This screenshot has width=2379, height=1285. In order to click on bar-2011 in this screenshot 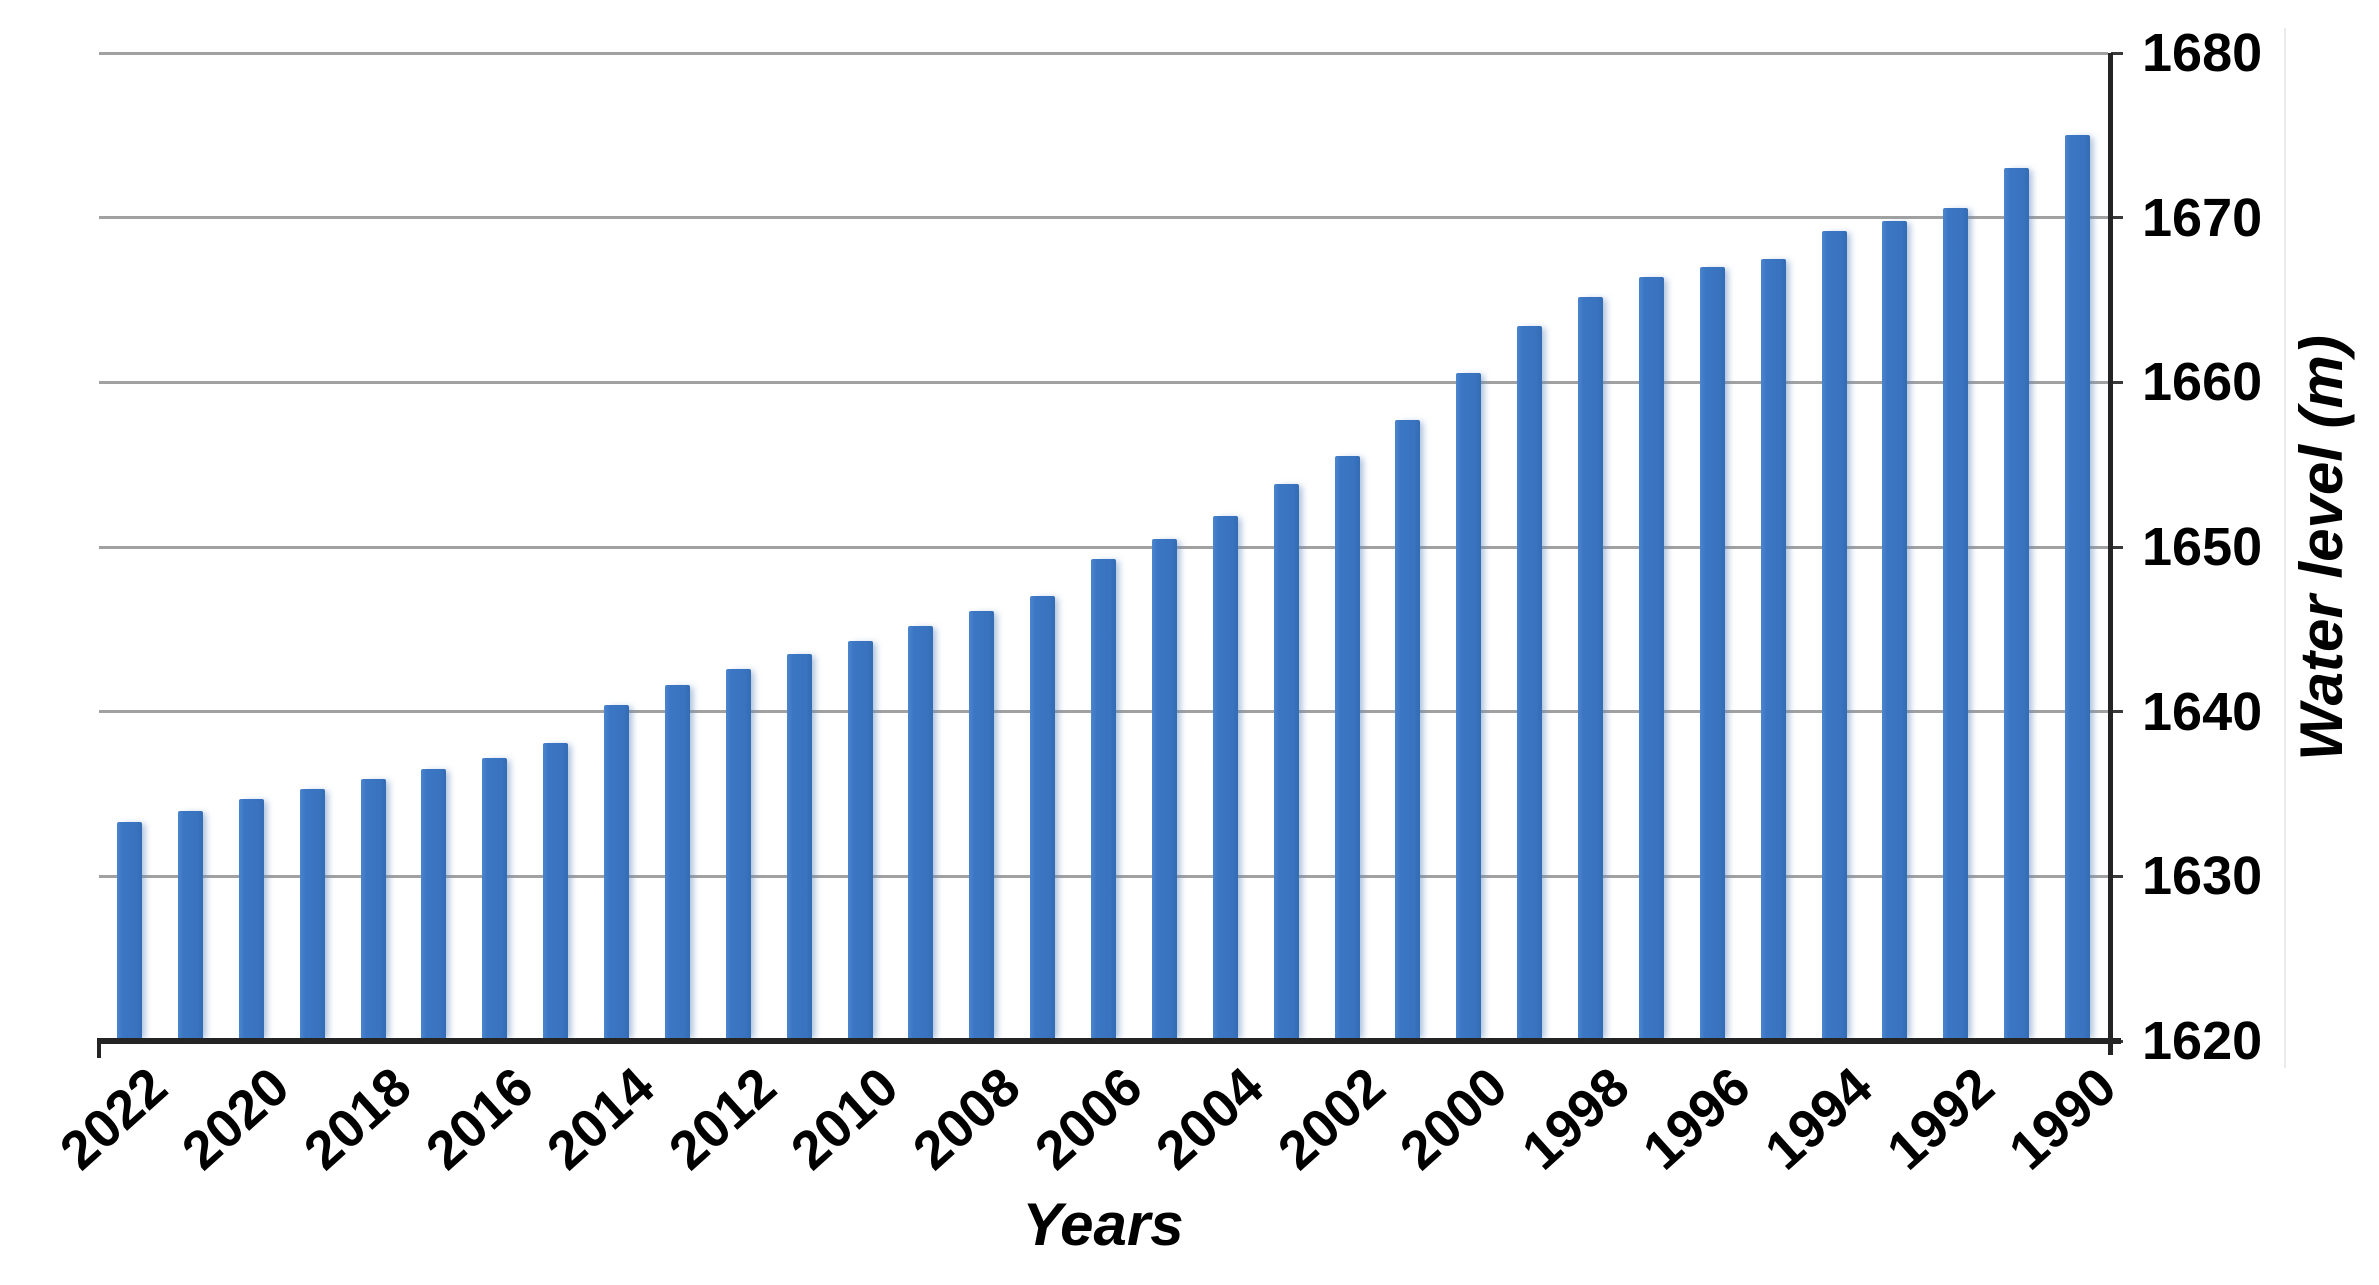, I will do `click(799, 847)`.